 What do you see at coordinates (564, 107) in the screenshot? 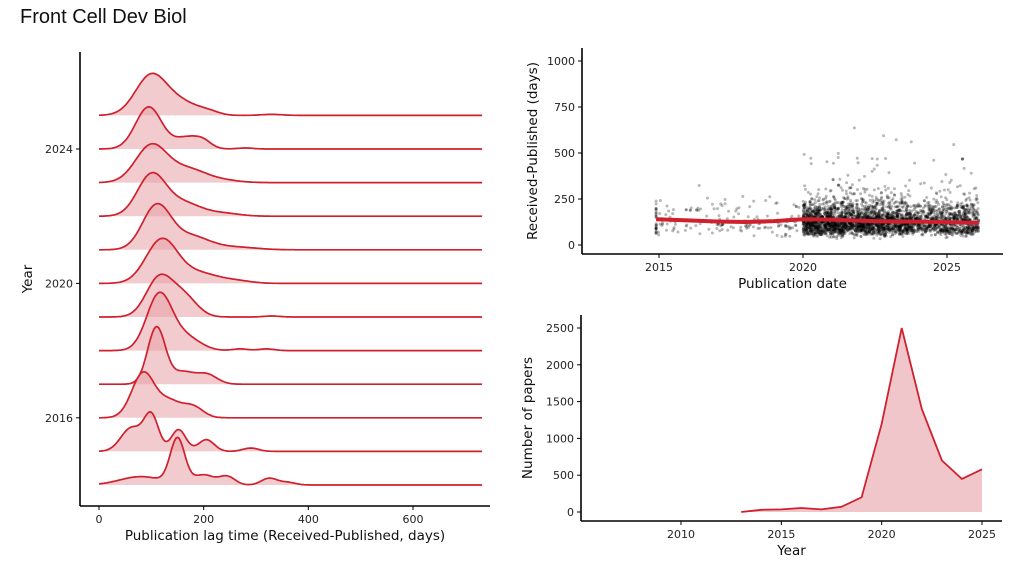
I see `y-tick-label: 750` at bounding box center [564, 107].